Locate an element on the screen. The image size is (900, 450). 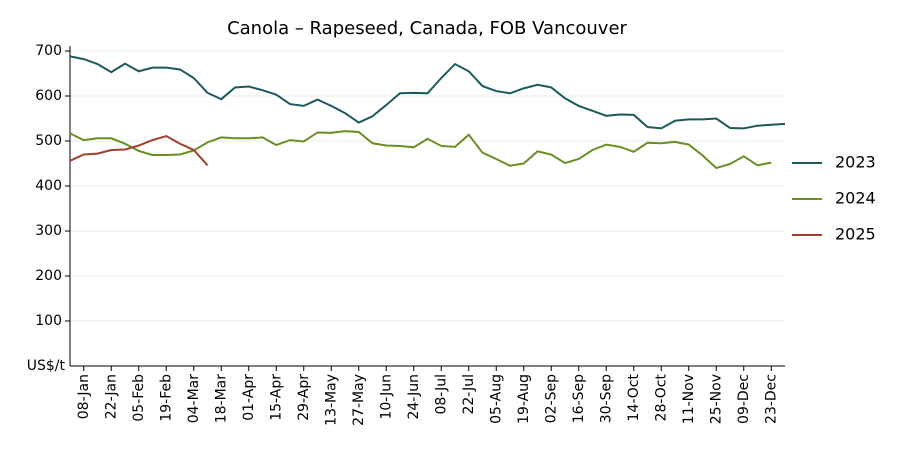
y-tick-label: 700 is located at coordinates (48, 51).